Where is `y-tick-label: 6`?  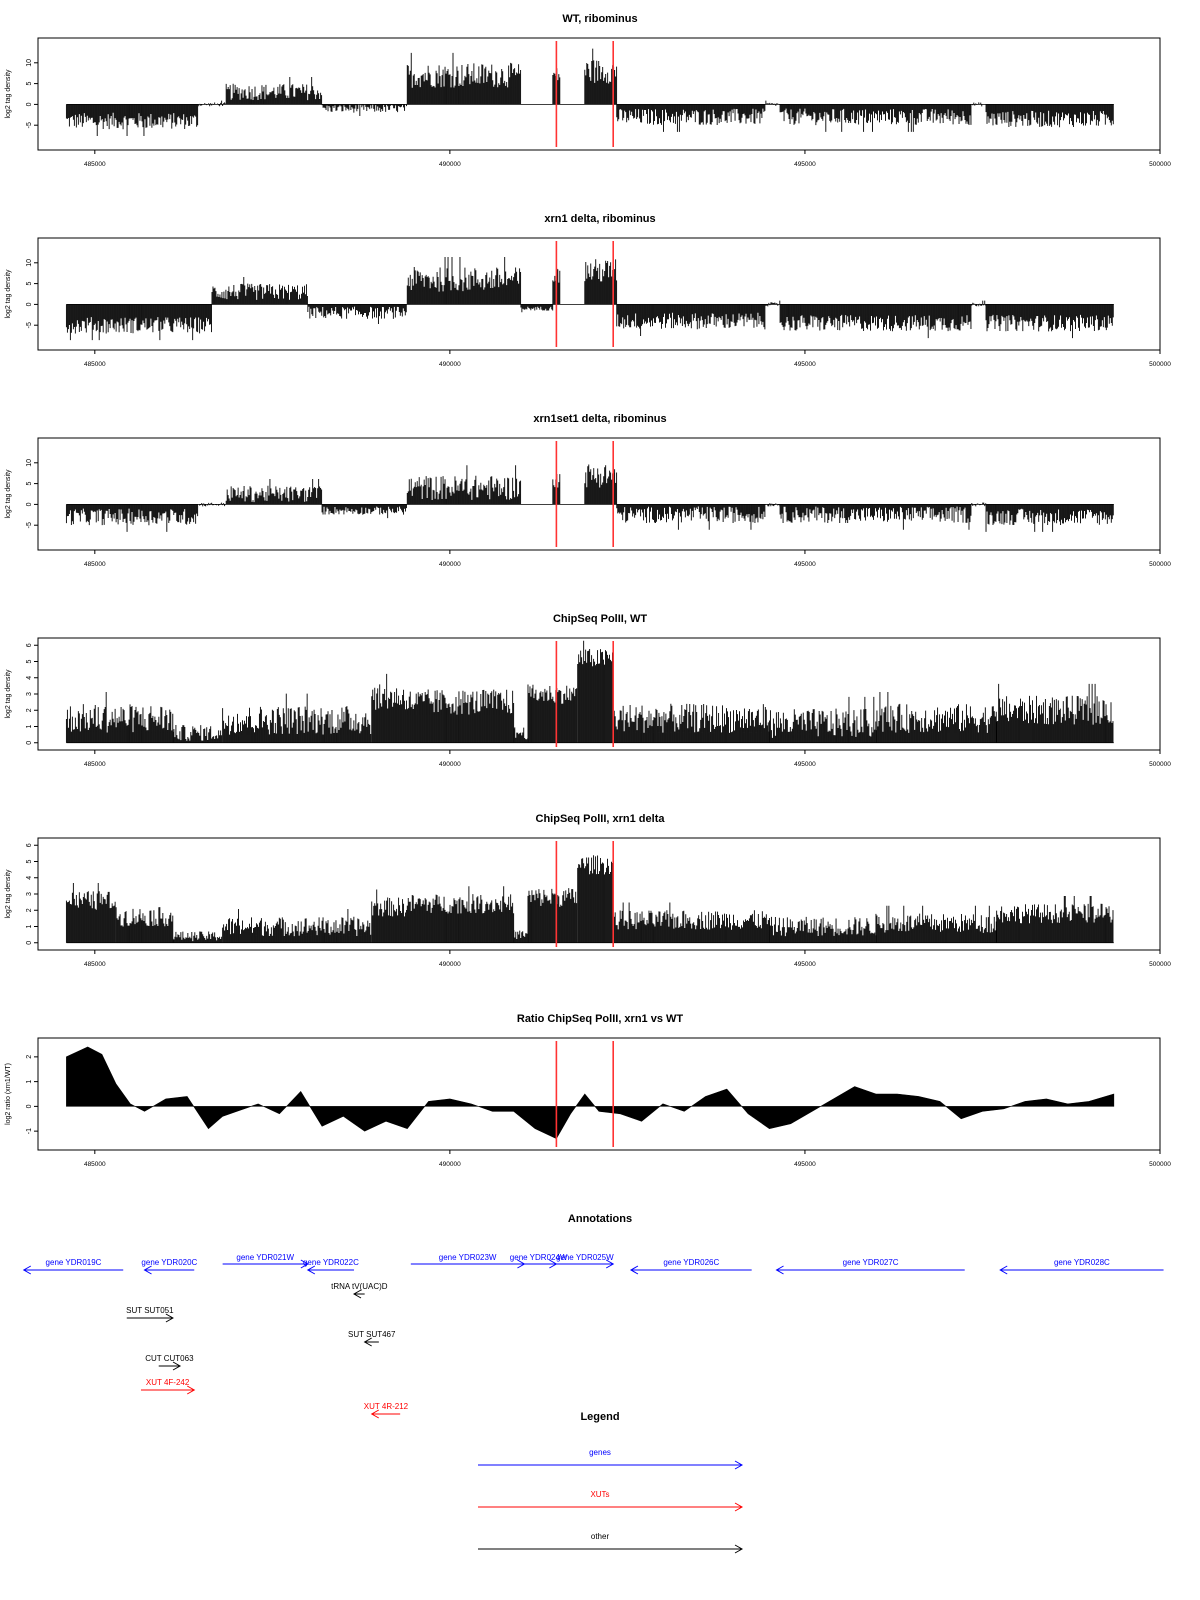 y-tick-label: 6 is located at coordinates (29, 845).